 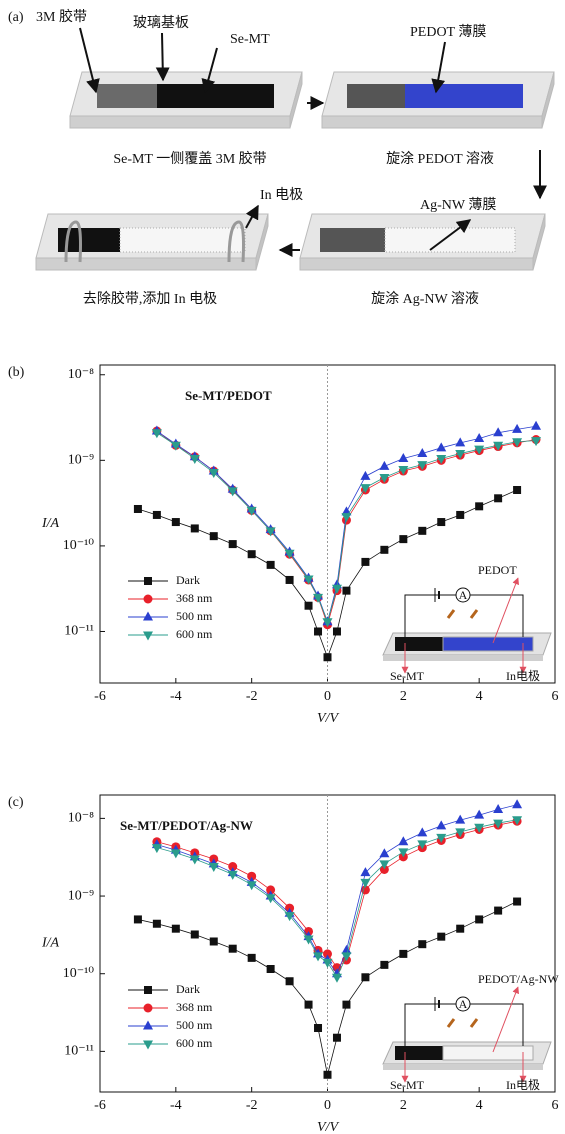 I want to click on x-tick-label: 6, so click(x=555, y=696).